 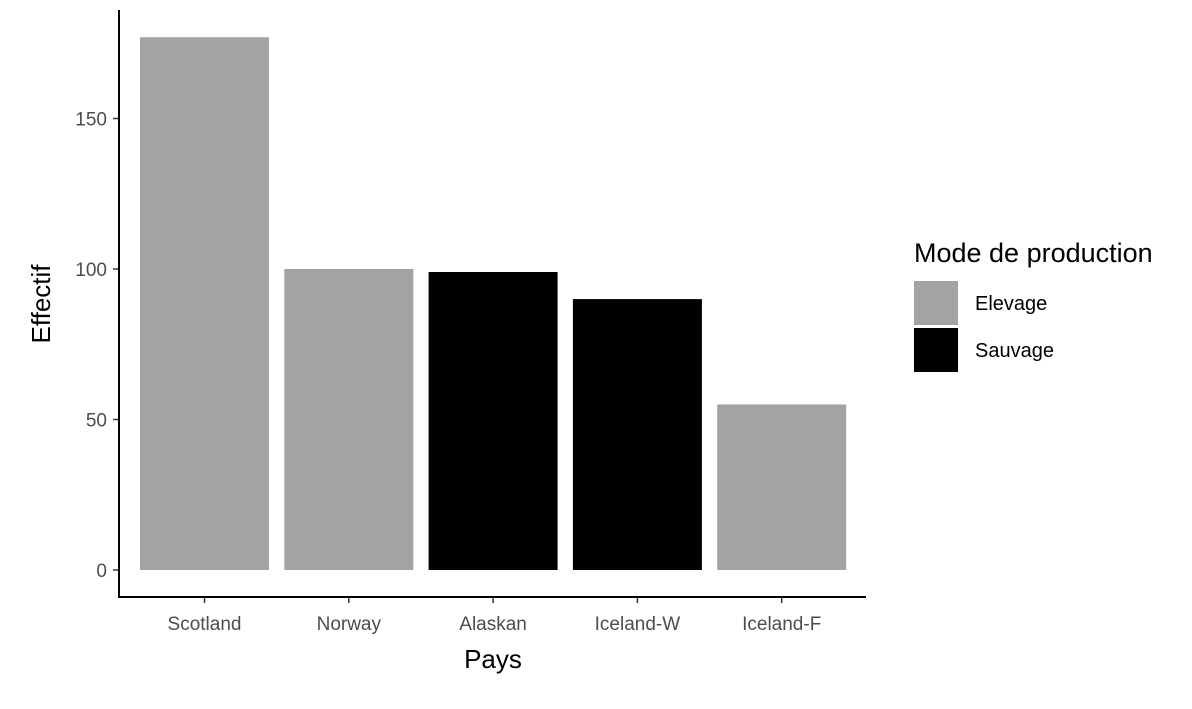 What do you see at coordinates (637, 434) in the screenshot?
I see `bar-iceland-w` at bounding box center [637, 434].